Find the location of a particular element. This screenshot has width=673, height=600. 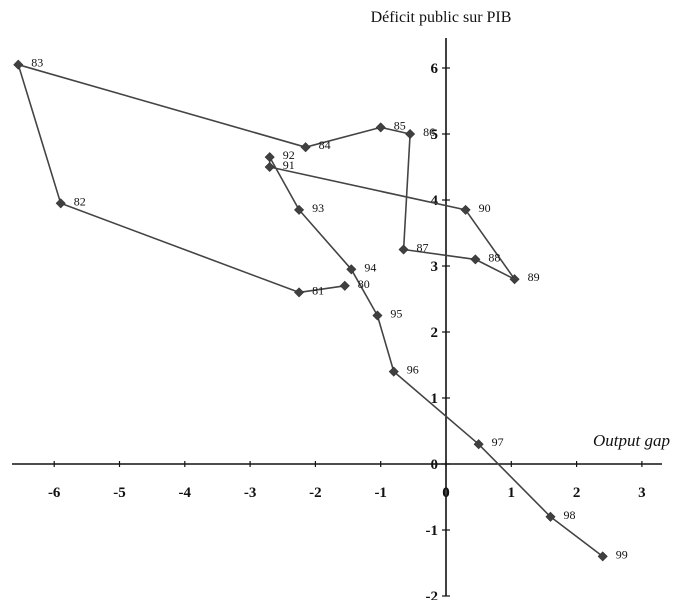

point-label: 87 is located at coordinates (423, 248).